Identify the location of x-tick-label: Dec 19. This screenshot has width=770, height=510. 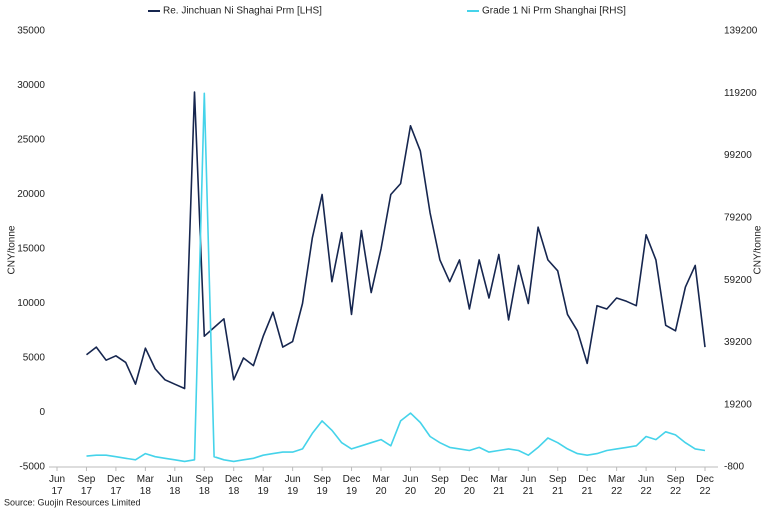
(352, 485).